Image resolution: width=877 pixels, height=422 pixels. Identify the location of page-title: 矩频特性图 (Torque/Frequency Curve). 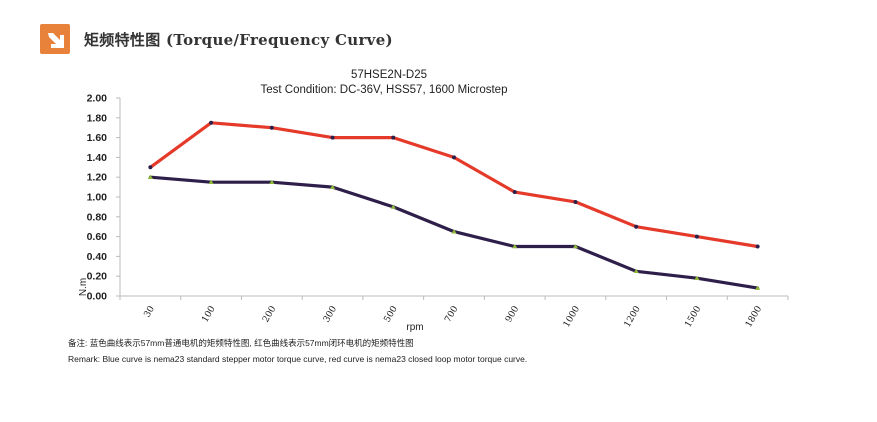
(238, 39).